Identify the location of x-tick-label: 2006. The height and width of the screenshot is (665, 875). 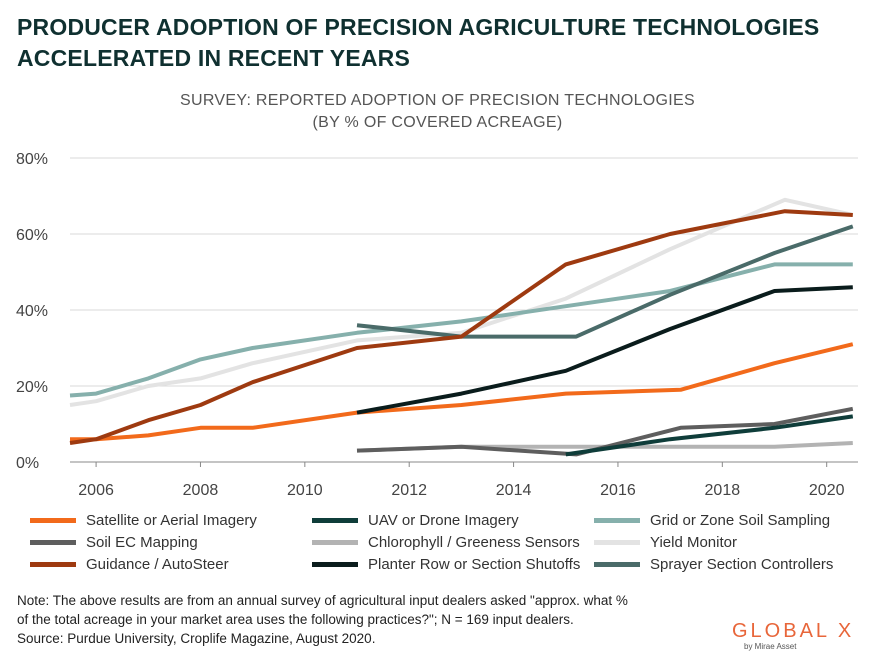
(96, 490).